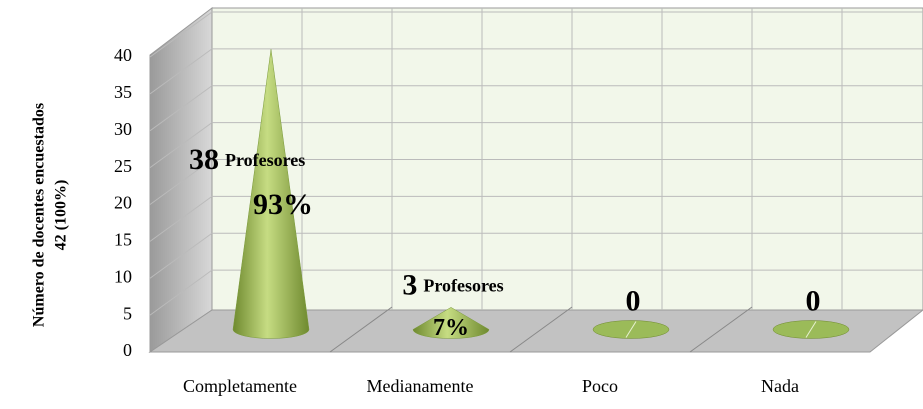 Image resolution: width=923 pixels, height=409 pixels. I want to click on y-tick-label: 10, so click(123, 276).